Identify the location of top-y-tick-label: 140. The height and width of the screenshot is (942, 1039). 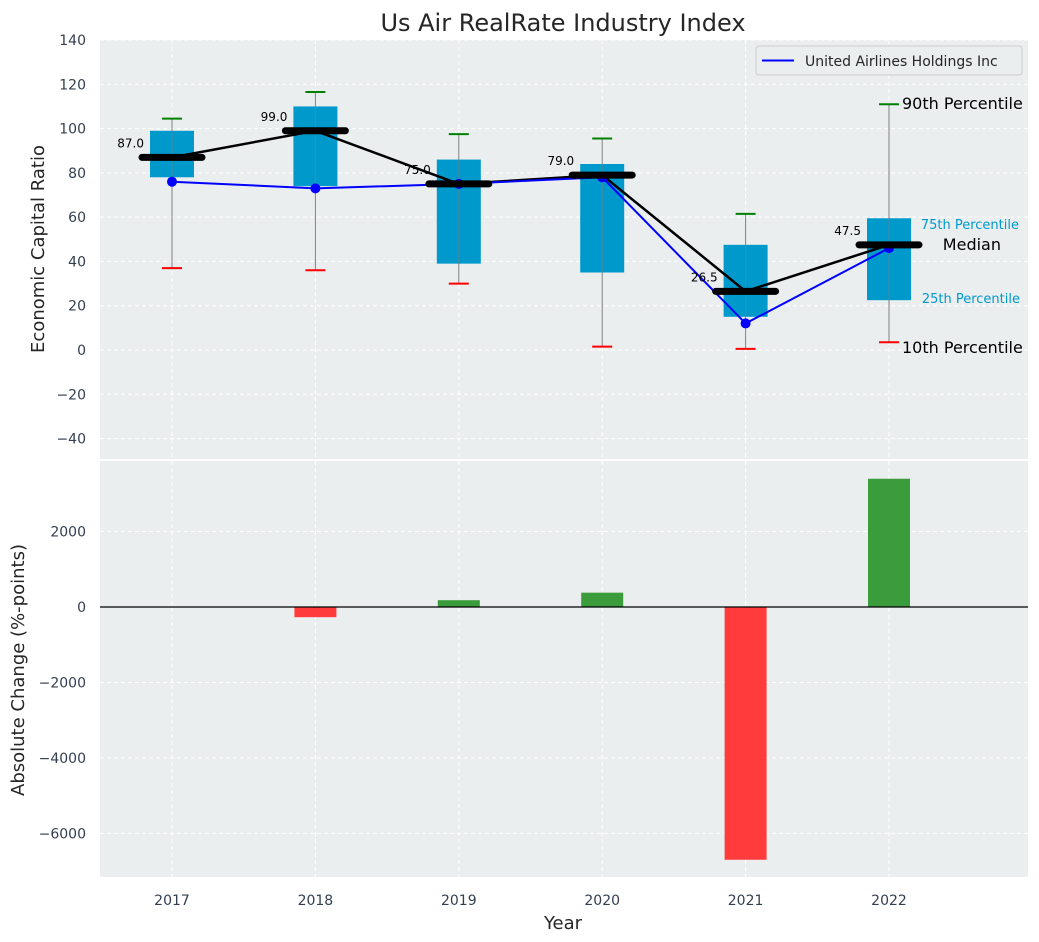
(72, 41).